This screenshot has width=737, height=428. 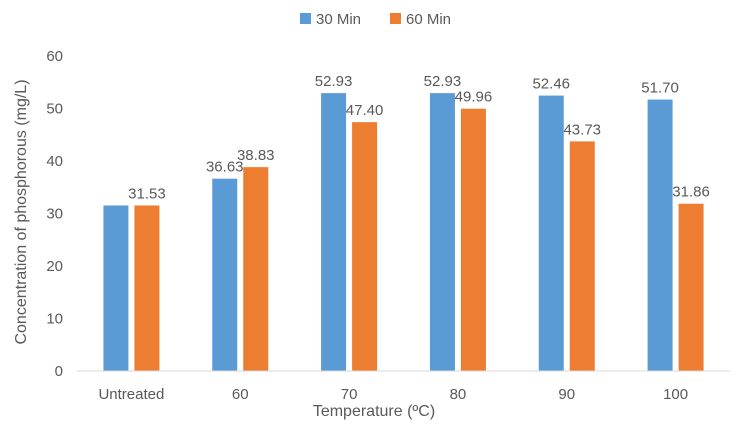 I want to click on y-axis-ticks: 0 10 20 30 40 50 60, so click(x=54, y=214).